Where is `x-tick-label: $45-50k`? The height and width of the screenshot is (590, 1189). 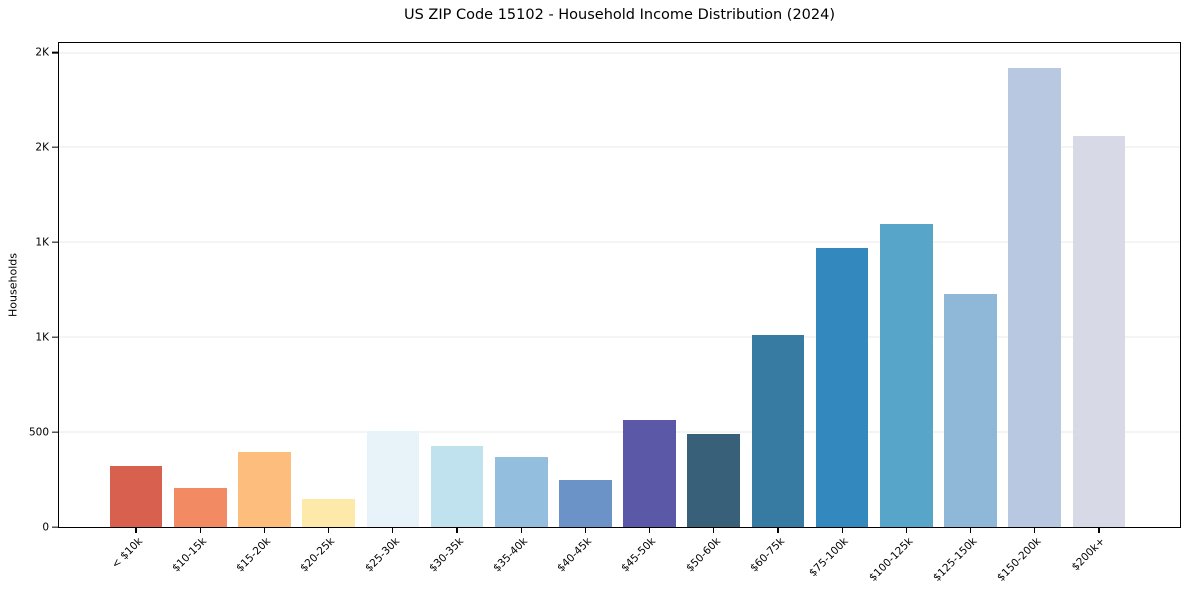
x-tick-label: $45-50k is located at coordinates (639, 555).